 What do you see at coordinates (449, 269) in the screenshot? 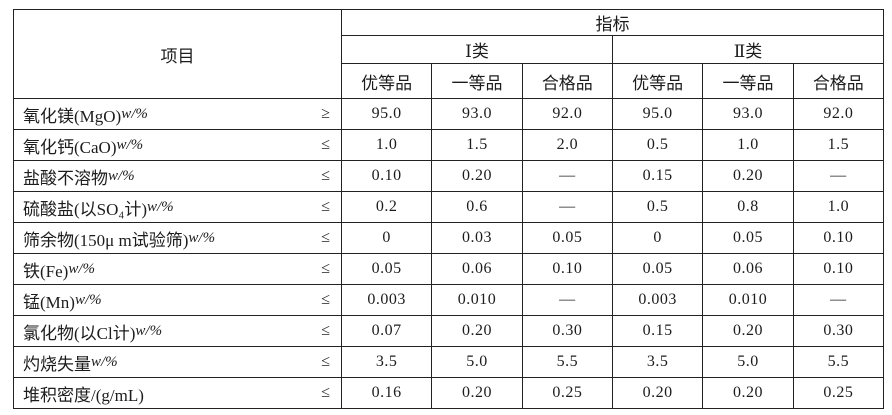
I see `table-row: 铁(Fe) w/% ≤ 0.05 0.06 0.10 0.05 0.06 0.10` at bounding box center [449, 269].